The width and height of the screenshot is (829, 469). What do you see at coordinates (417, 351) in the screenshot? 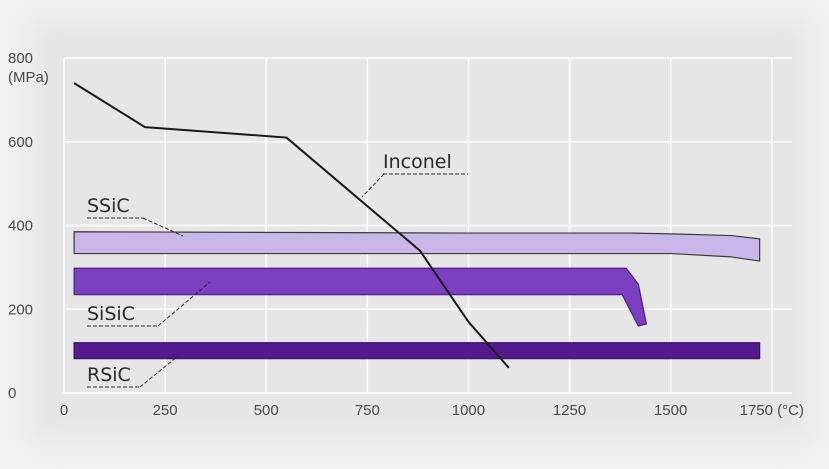
I see `band-rsic` at bounding box center [417, 351].